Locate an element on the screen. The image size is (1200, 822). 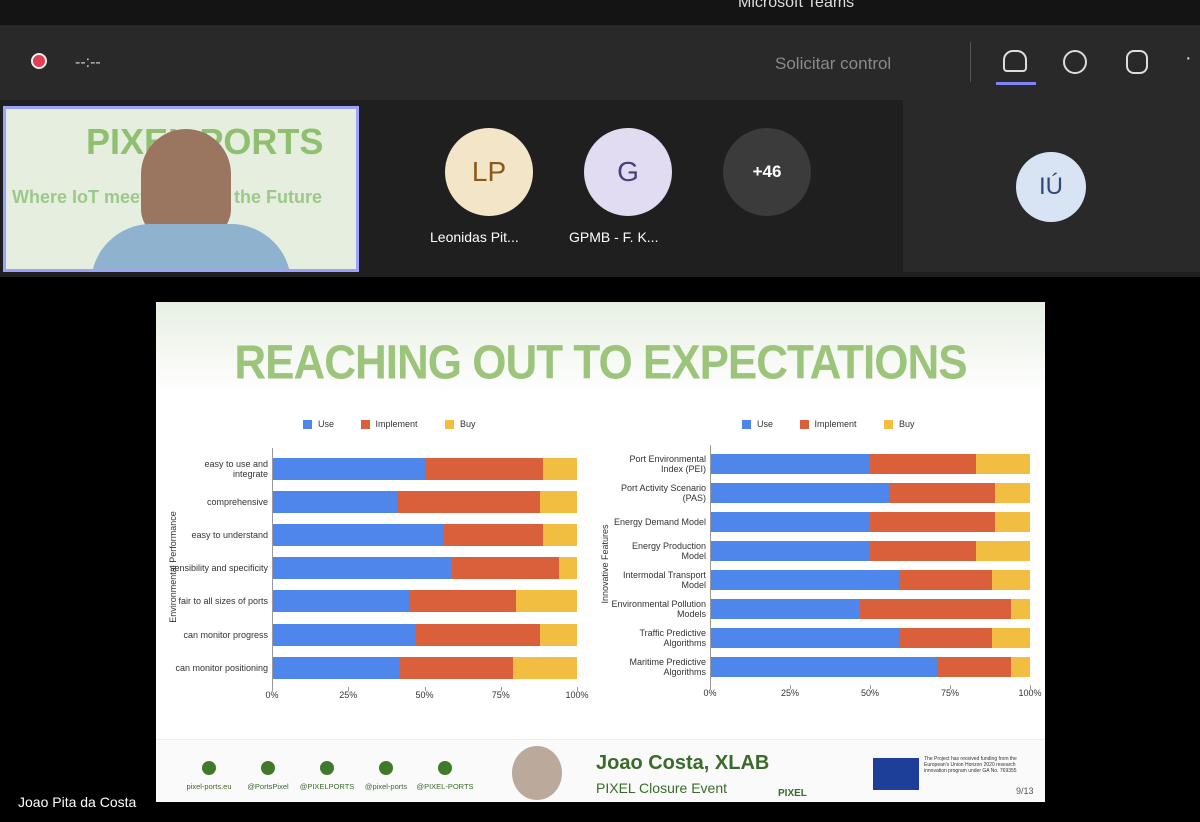
link-text: @PortsPixel is located at coordinates (268, 786).